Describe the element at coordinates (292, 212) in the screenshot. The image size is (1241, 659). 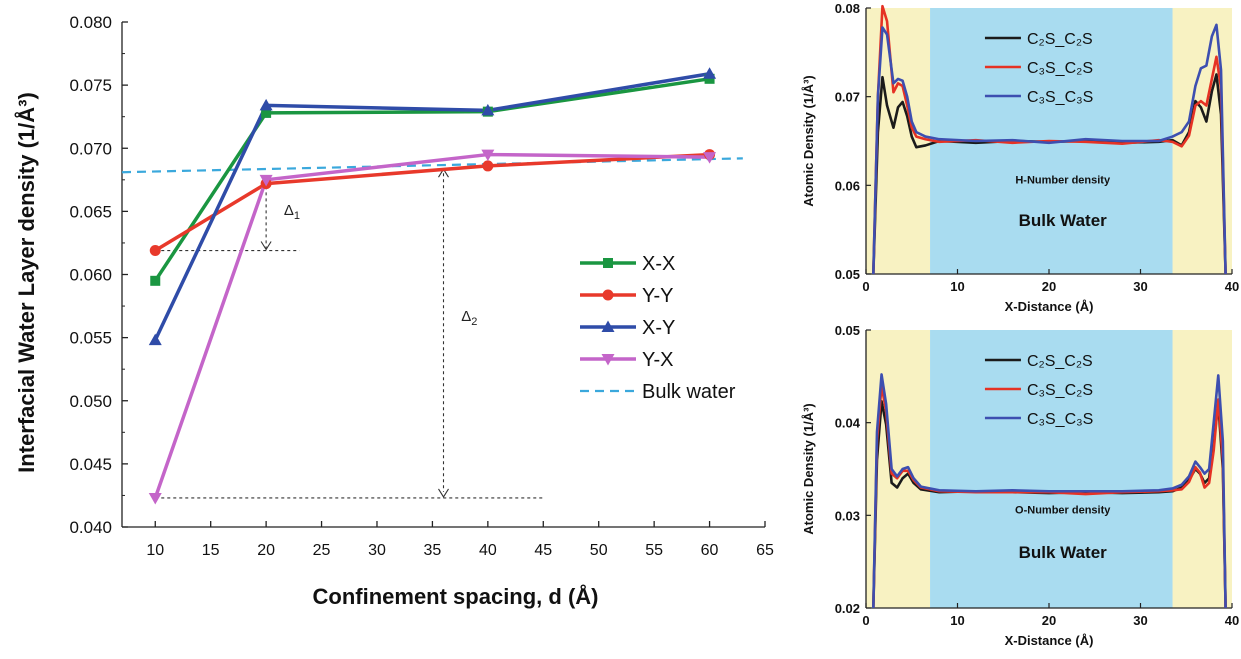
I see `delta1-label: Δ1` at that location.